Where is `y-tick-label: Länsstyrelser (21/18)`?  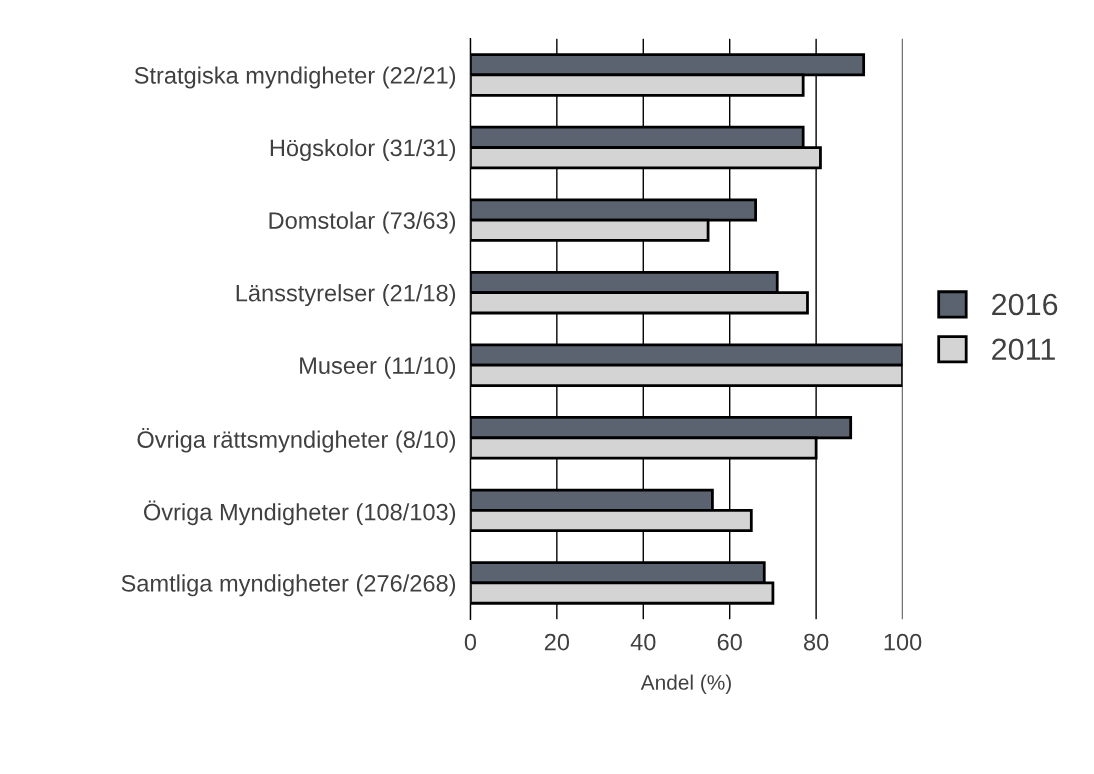
y-tick-label: Länsstyrelser (21/18) is located at coordinates (346, 295).